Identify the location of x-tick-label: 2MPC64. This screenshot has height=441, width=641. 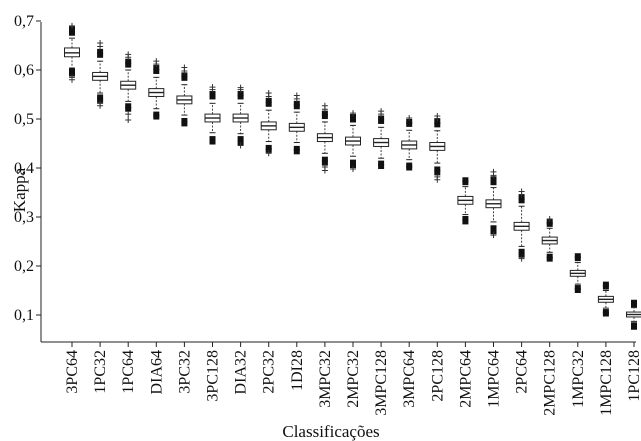
(465, 379).